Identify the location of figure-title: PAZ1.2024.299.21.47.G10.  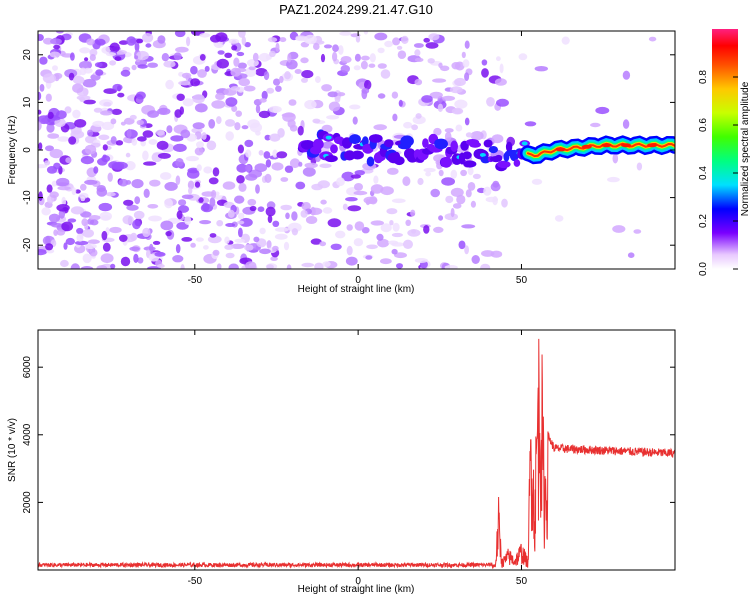
(356, 9).